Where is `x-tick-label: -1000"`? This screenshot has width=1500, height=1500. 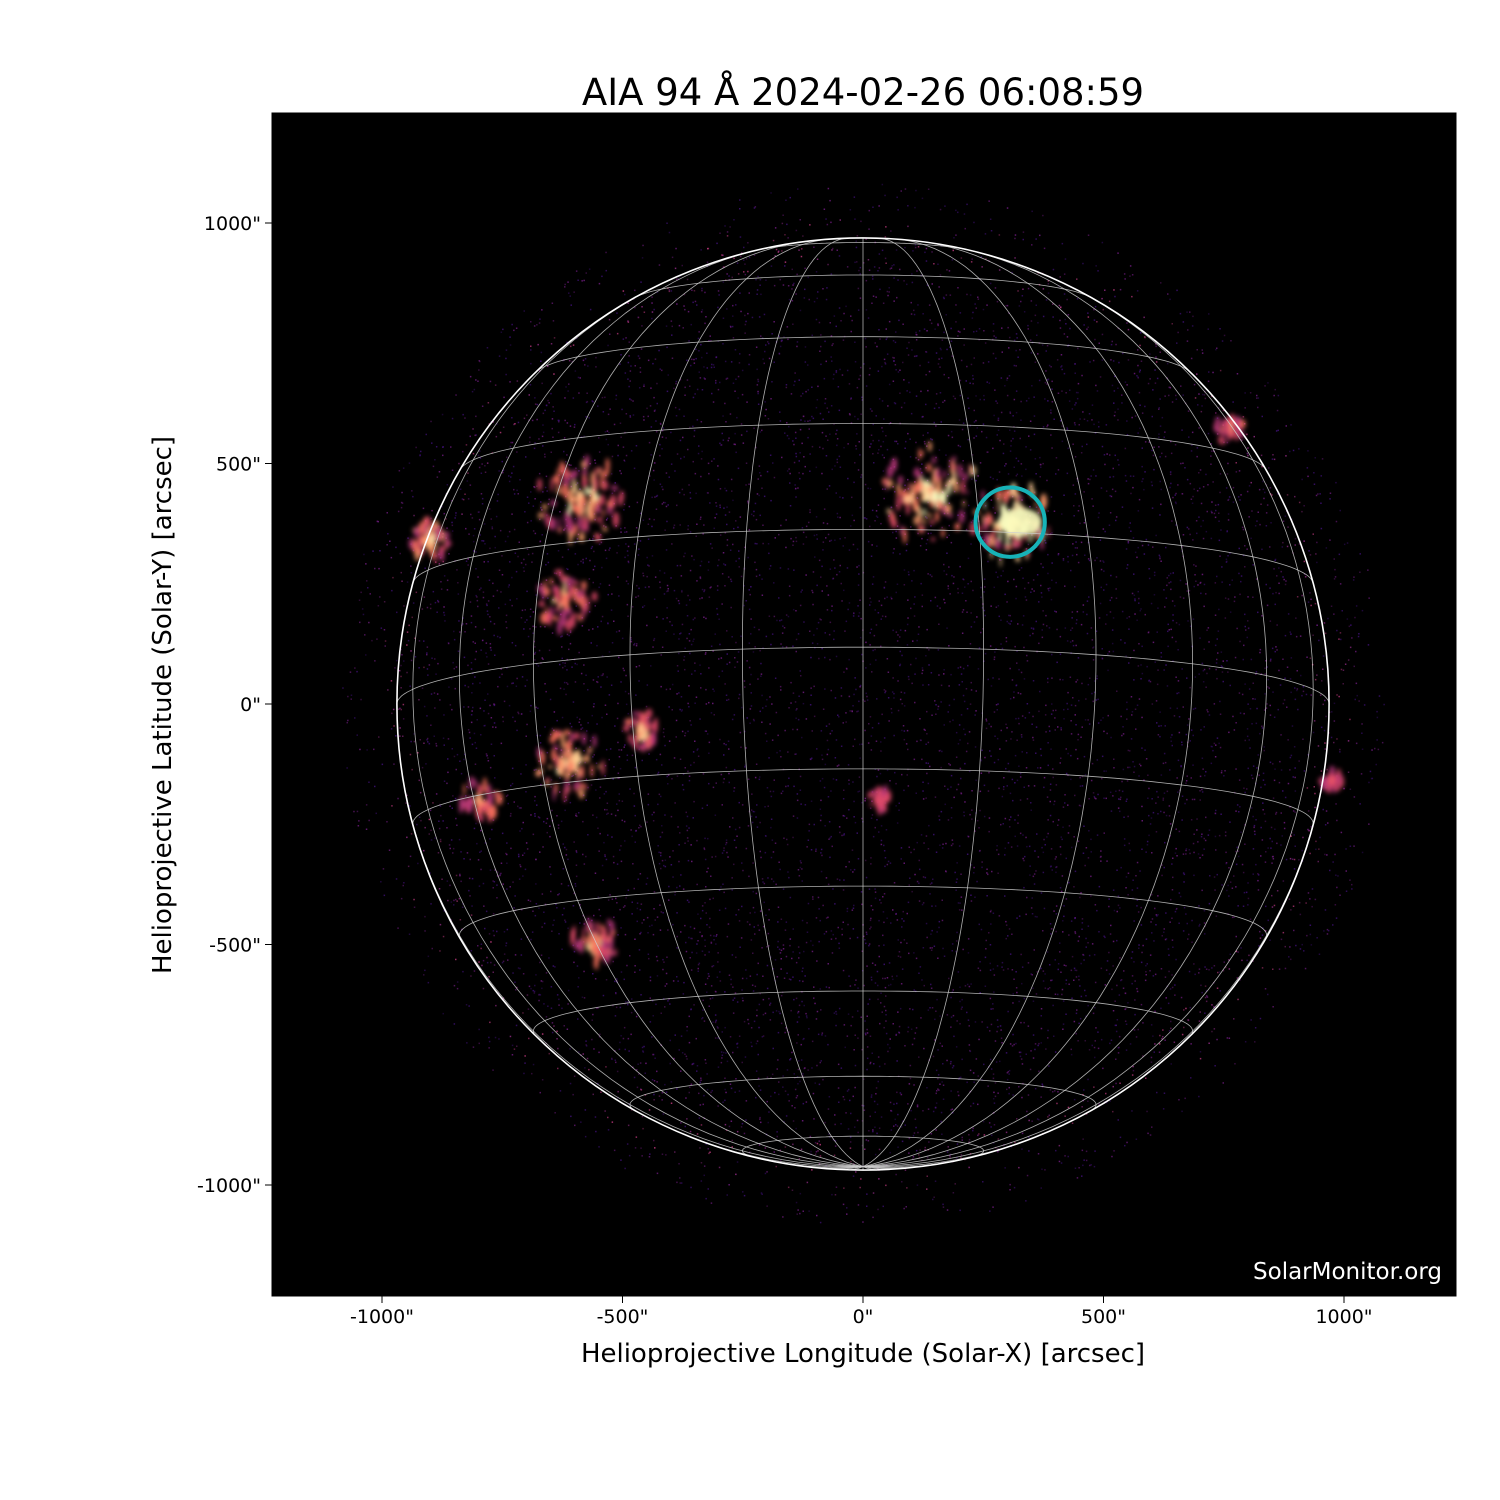 x-tick-label: -1000" is located at coordinates (382, 1317).